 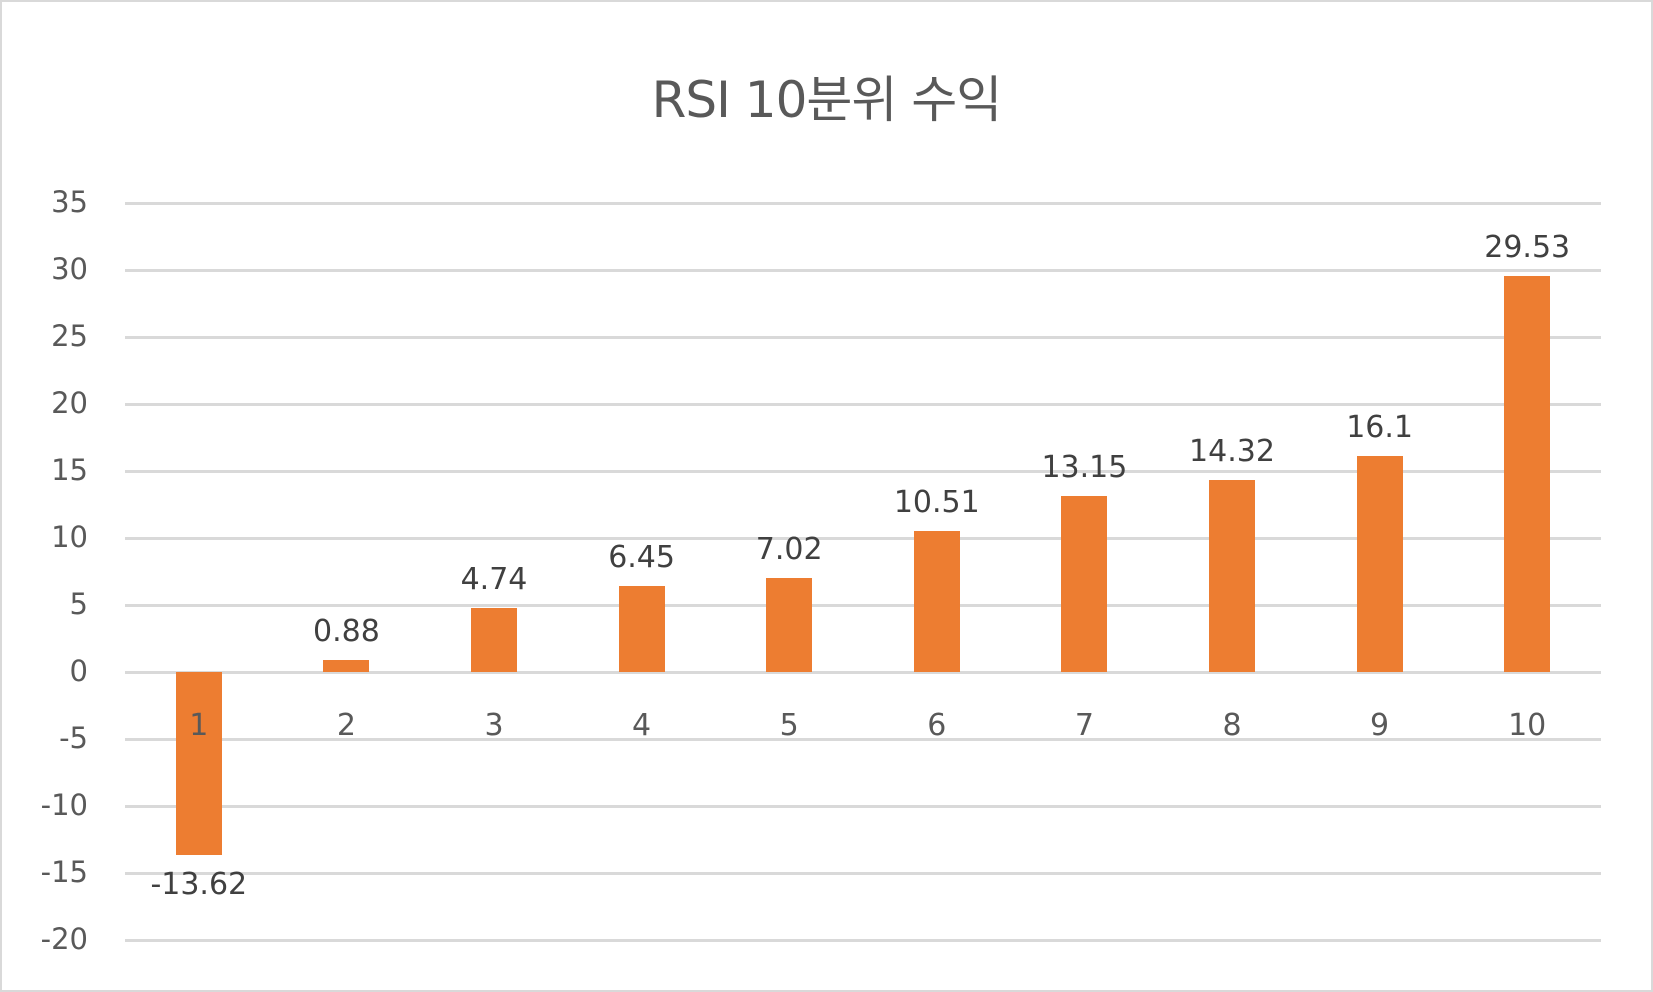 I want to click on x-tick-label: 4, so click(x=642, y=725).